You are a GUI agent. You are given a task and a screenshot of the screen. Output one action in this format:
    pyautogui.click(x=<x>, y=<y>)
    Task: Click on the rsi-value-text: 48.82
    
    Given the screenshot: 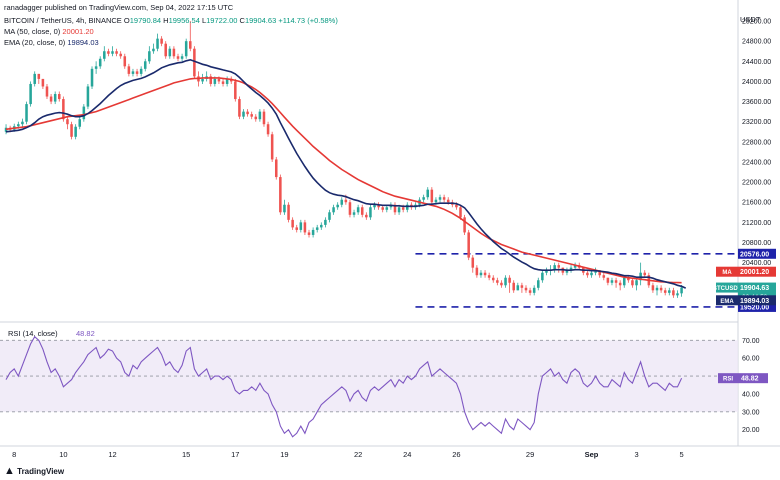 What is the action you would take?
    pyautogui.click(x=750, y=379)
    